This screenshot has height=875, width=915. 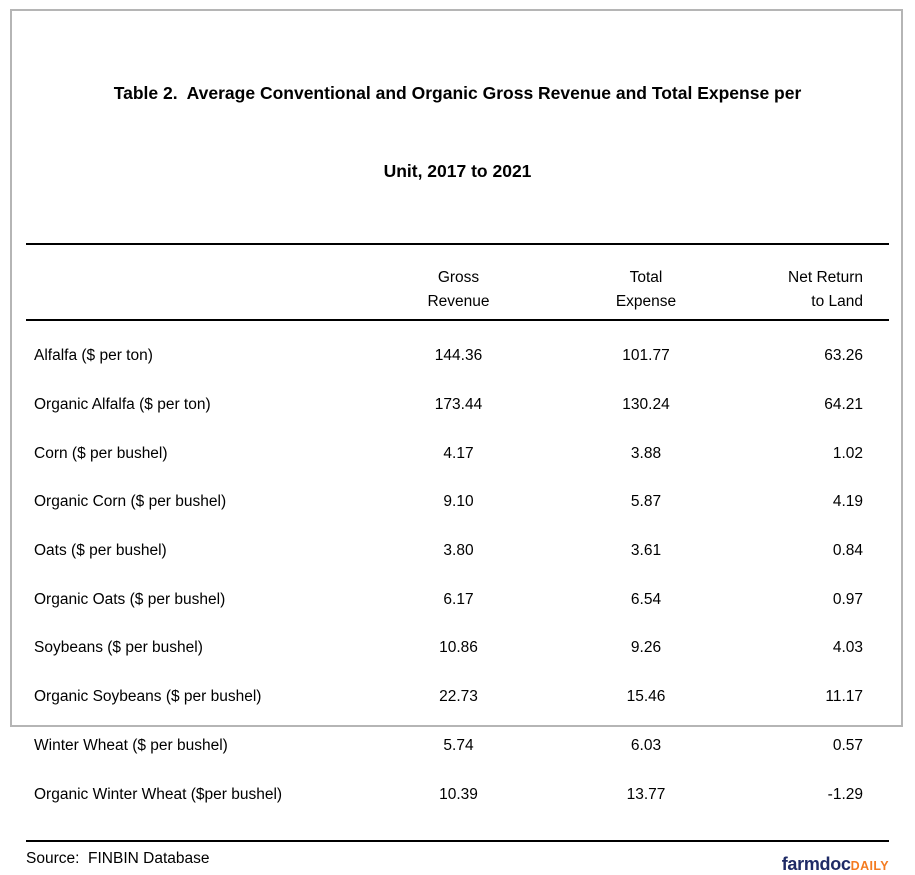 What do you see at coordinates (847, 502) in the screenshot?
I see `net-return-value: 4.19` at bounding box center [847, 502].